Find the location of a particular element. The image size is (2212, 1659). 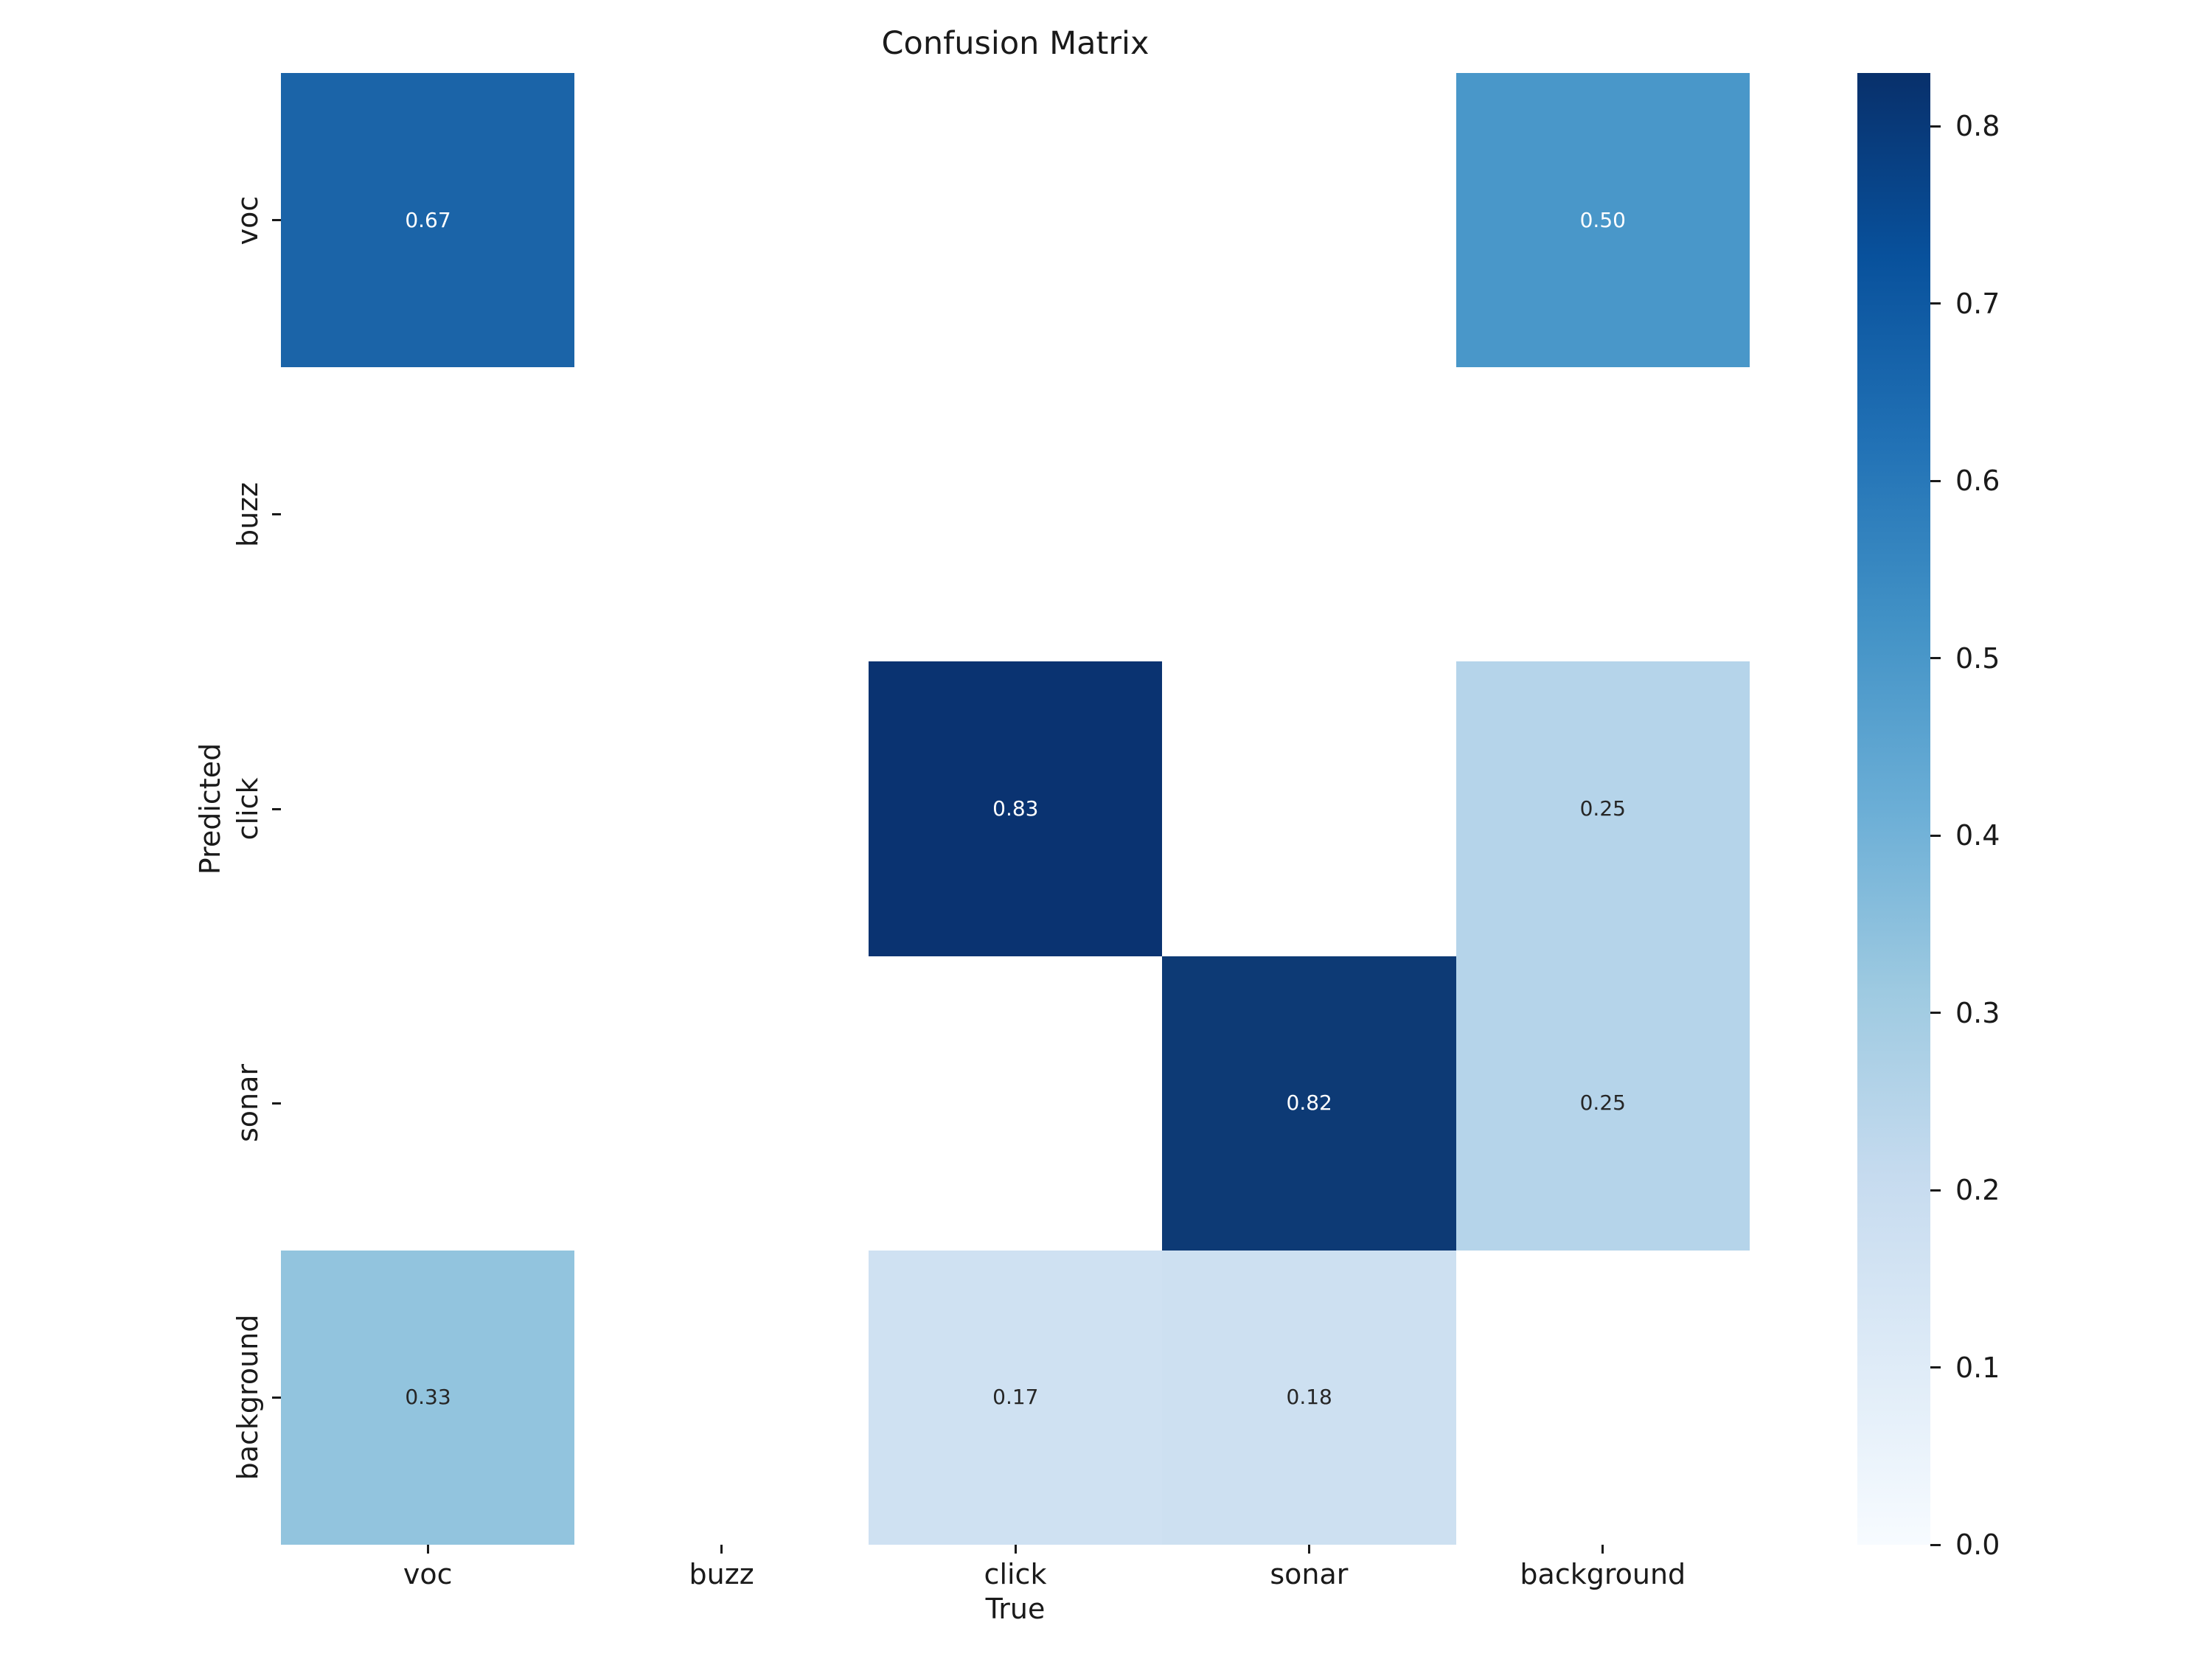

y-axis-title: Predicted is located at coordinates (210, 808).